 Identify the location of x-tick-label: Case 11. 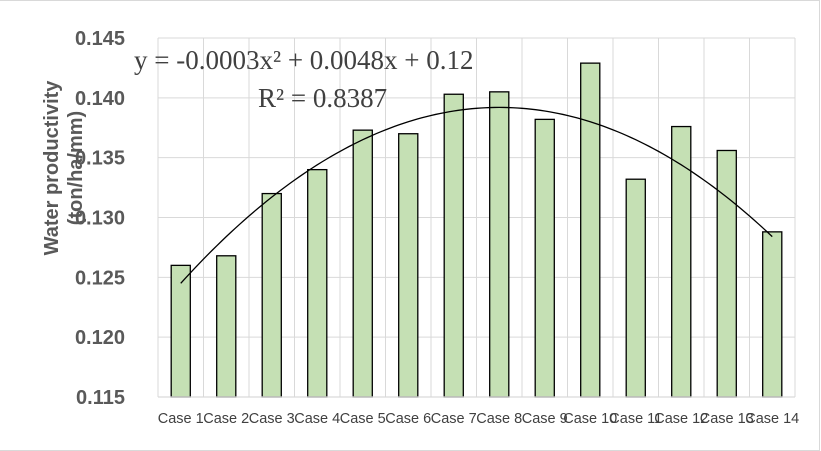
(635, 419).